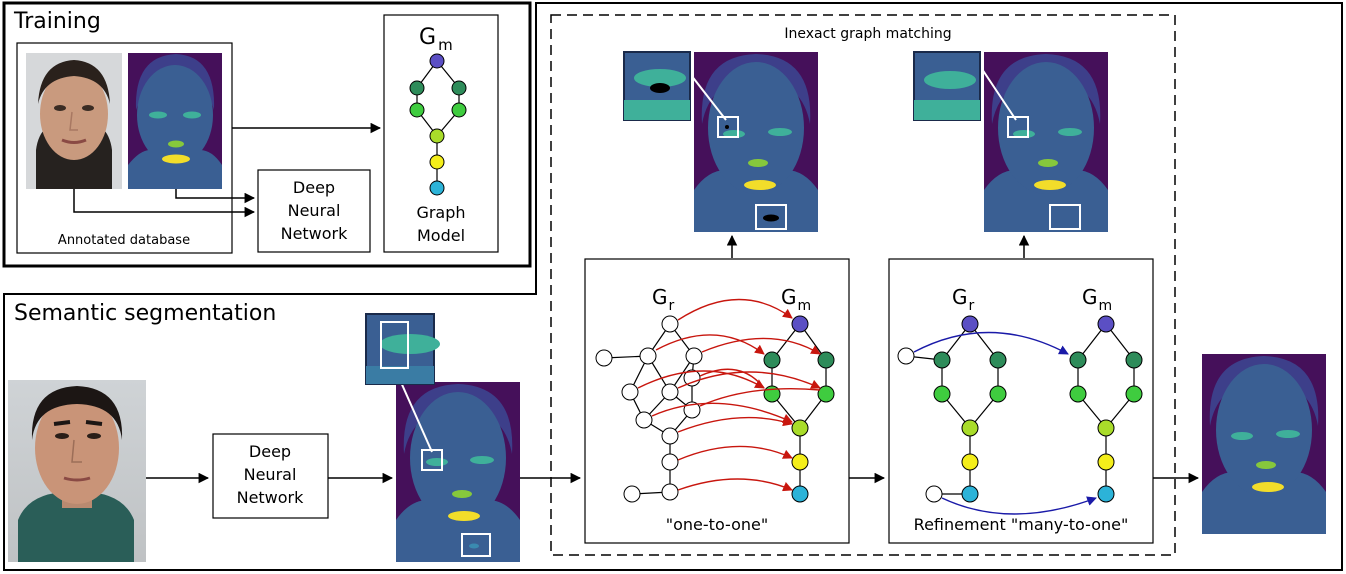  Describe the element at coordinates (438, 124) in the screenshot. I see `training-graph` at that location.